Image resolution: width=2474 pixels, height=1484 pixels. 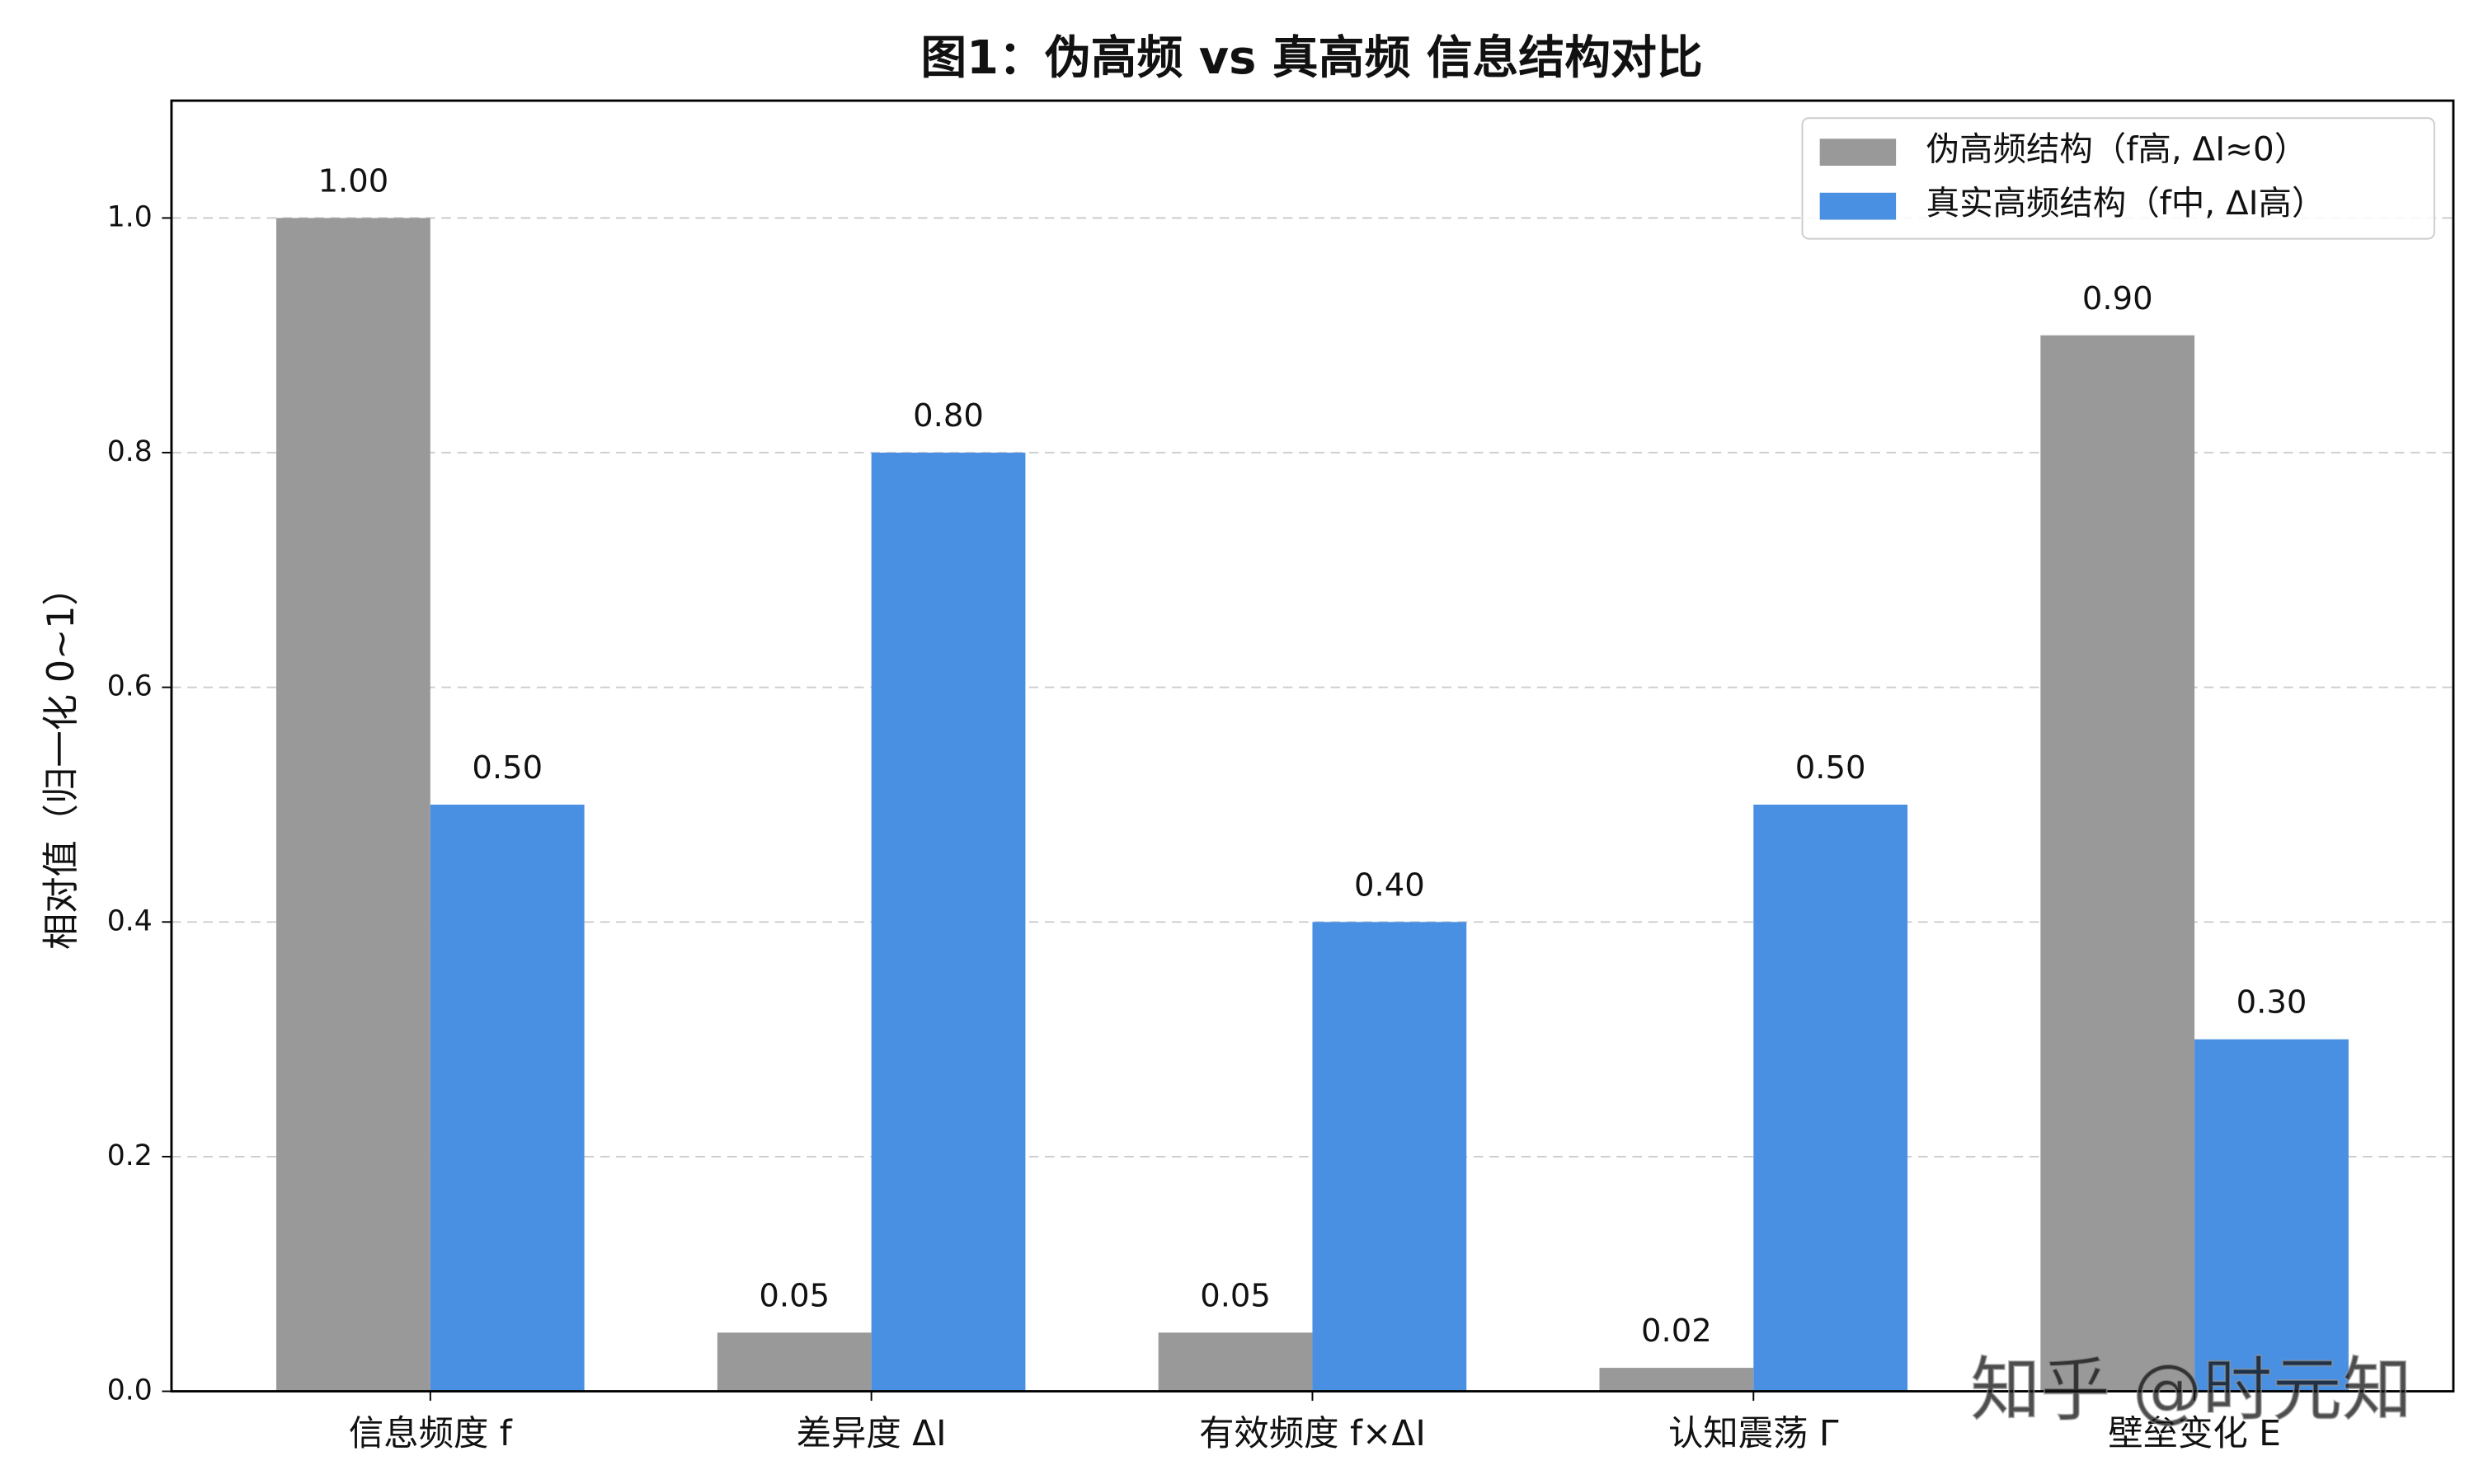 What do you see at coordinates (1753, 1433) in the screenshot?
I see `x-tick-label: 认知震荡 Γ` at bounding box center [1753, 1433].